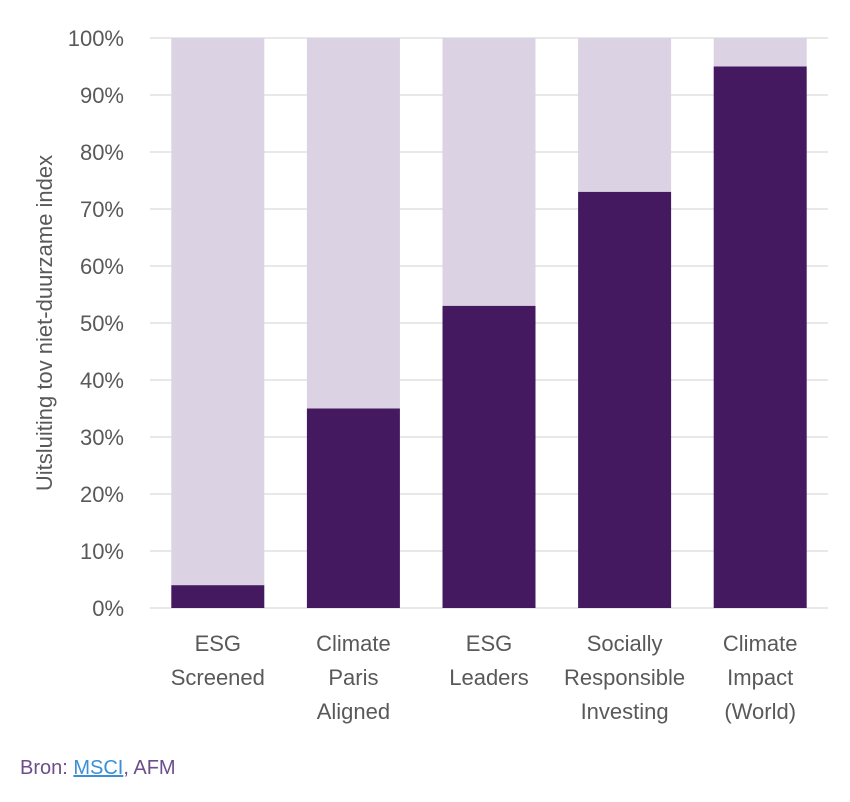 The width and height of the screenshot is (850, 802). Describe the element at coordinates (96, 38) in the screenshot. I see `y-tick-label: 100%` at that location.